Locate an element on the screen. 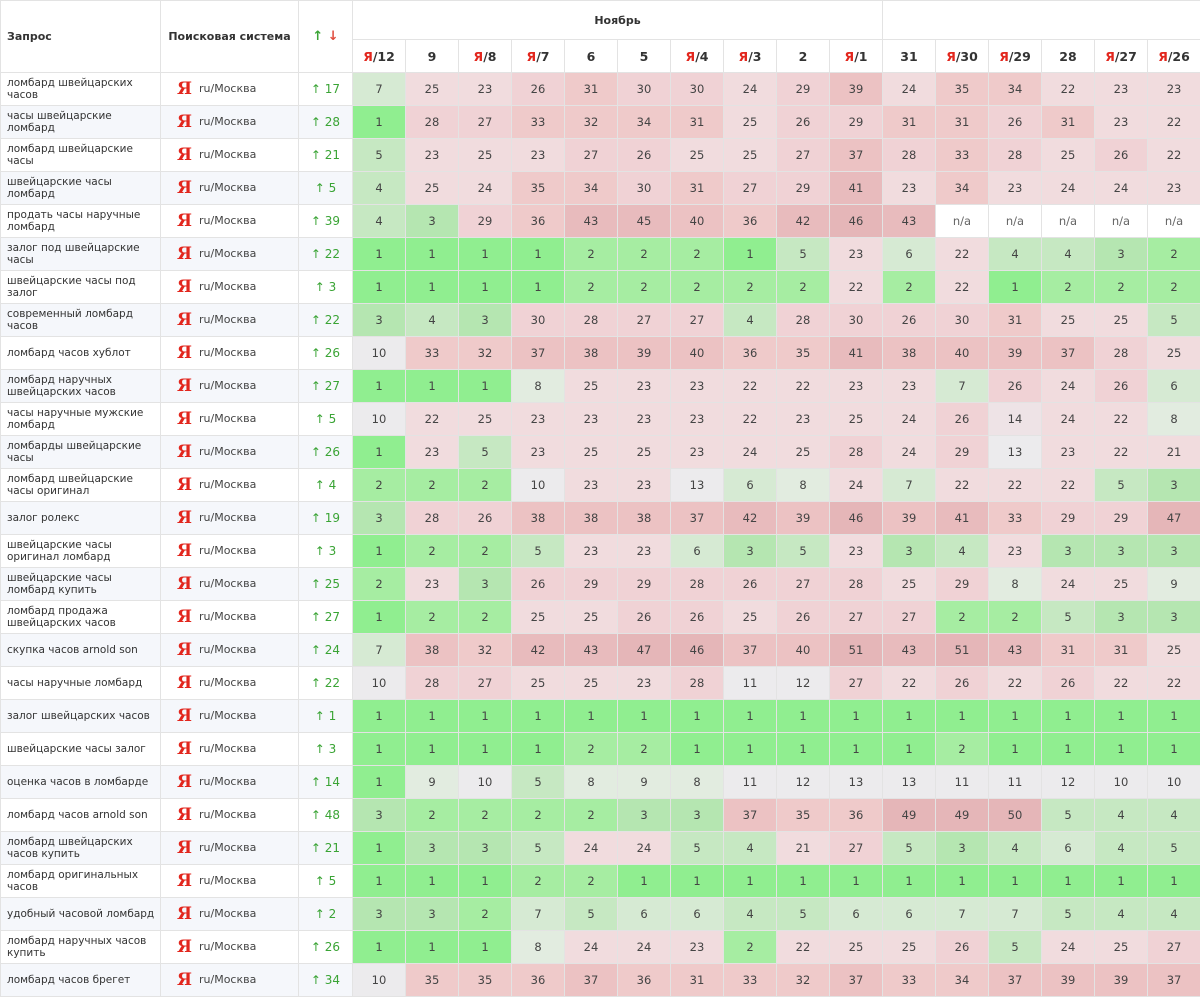 The image size is (1200, 997). query-cell: швейцарские часы оригинал ломбард is located at coordinates (81, 551).